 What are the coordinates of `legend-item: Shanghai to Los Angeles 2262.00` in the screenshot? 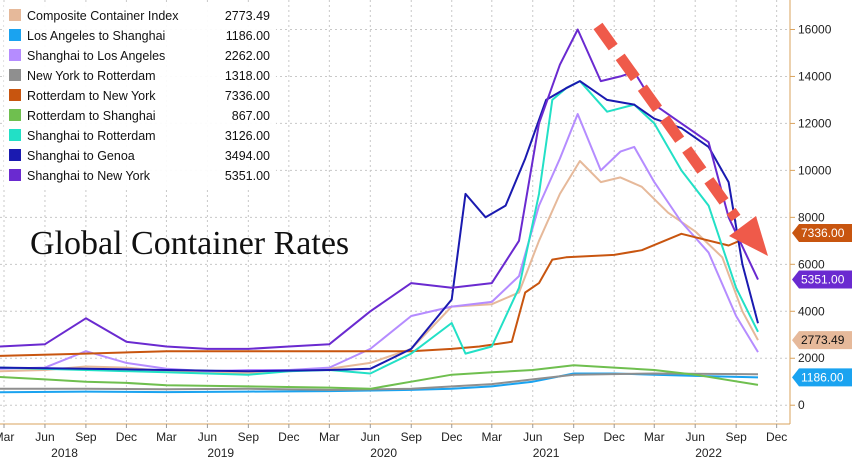 It's located at (139, 56).